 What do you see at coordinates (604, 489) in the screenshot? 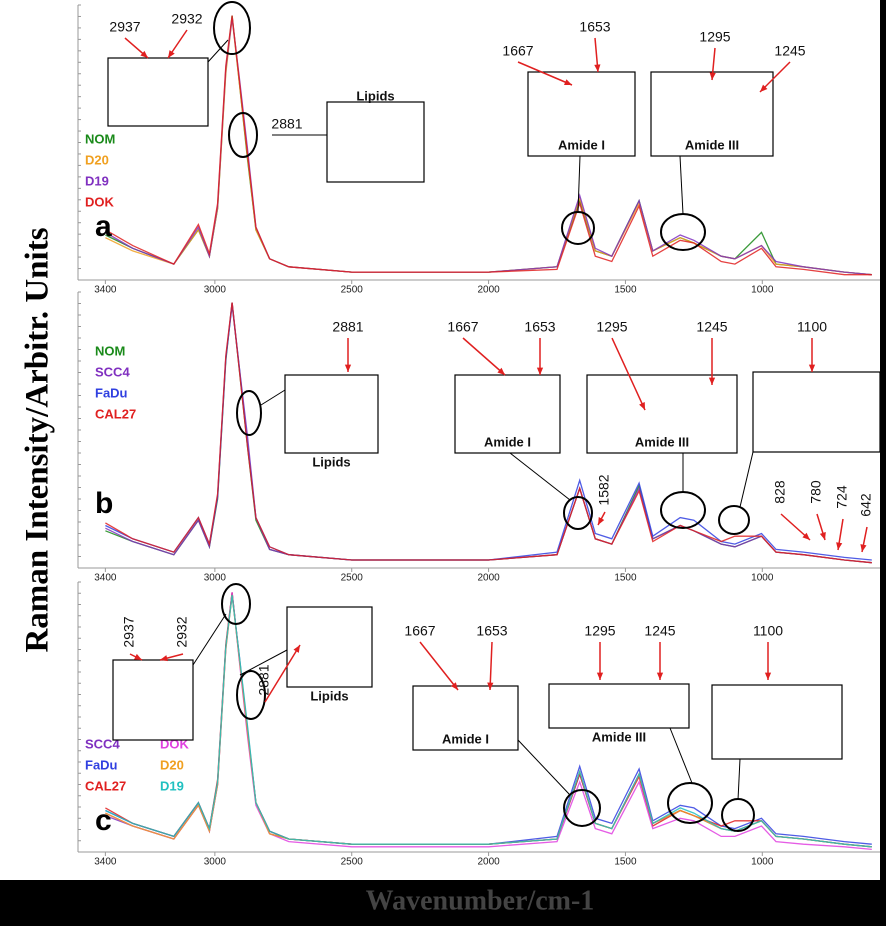
I see `peak-label: 1582` at bounding box center [604, 489].